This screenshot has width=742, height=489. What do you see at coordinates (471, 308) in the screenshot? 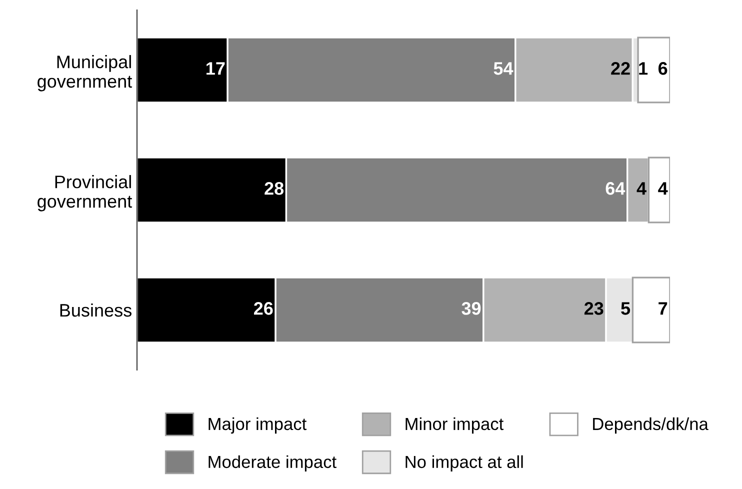
I see `data-label: 39` at bounding box center [471, 308].